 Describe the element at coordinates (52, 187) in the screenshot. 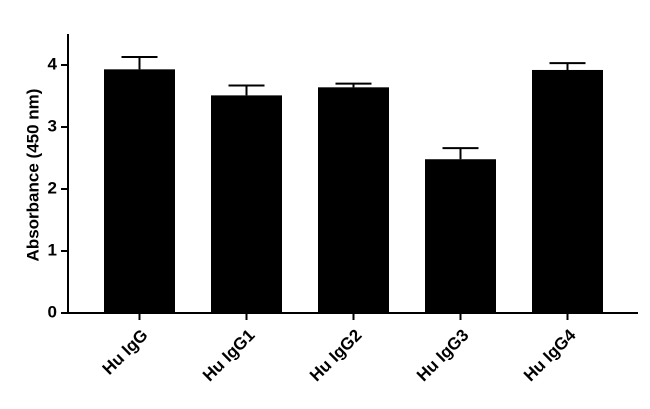

I see `y-tick-label: 2` at that location.